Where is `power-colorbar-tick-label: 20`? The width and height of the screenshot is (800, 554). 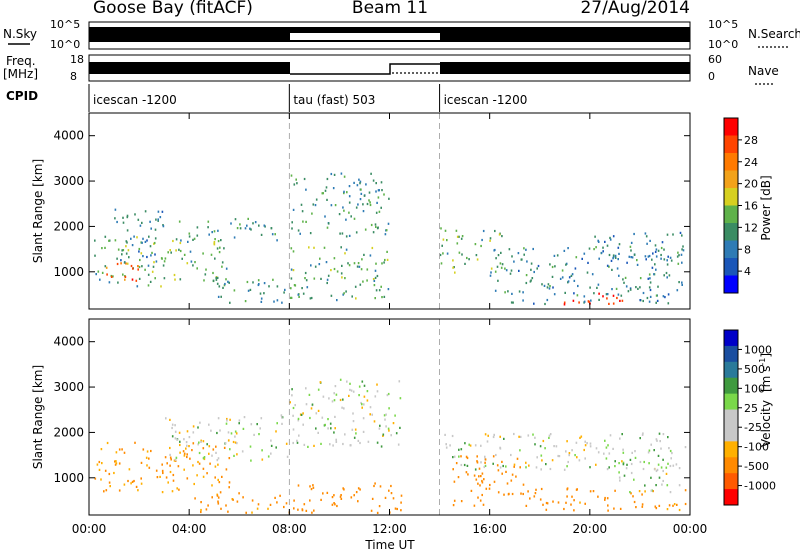 power-colorbar-tick-label: 20 is located at coordinates (751, 184).